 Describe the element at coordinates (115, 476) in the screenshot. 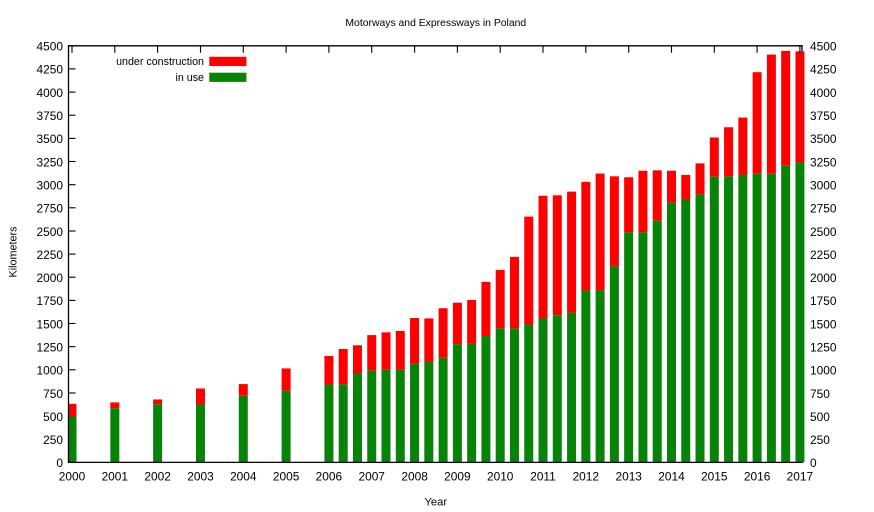

I see `svg-text: 2001` at that location.